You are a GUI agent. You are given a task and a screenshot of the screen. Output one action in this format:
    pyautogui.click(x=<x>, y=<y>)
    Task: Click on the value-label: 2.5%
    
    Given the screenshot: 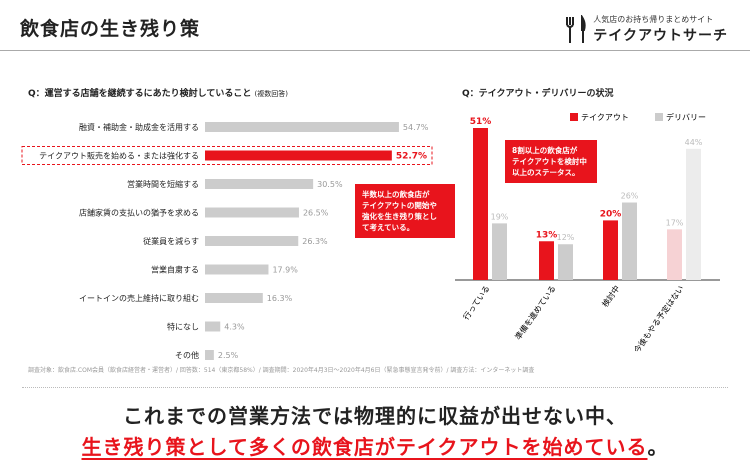 What is the action you would take?
    pyautogui.click(x=228, y=355)
    